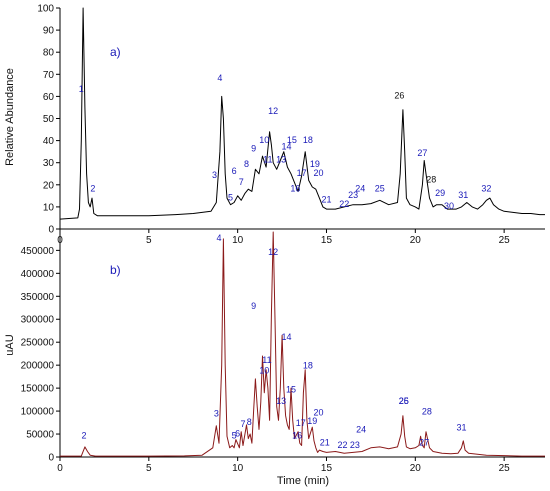 This screenshot has height=491, width=550. I want to click on panel-a-peak-label: 13, so click(281, 160).